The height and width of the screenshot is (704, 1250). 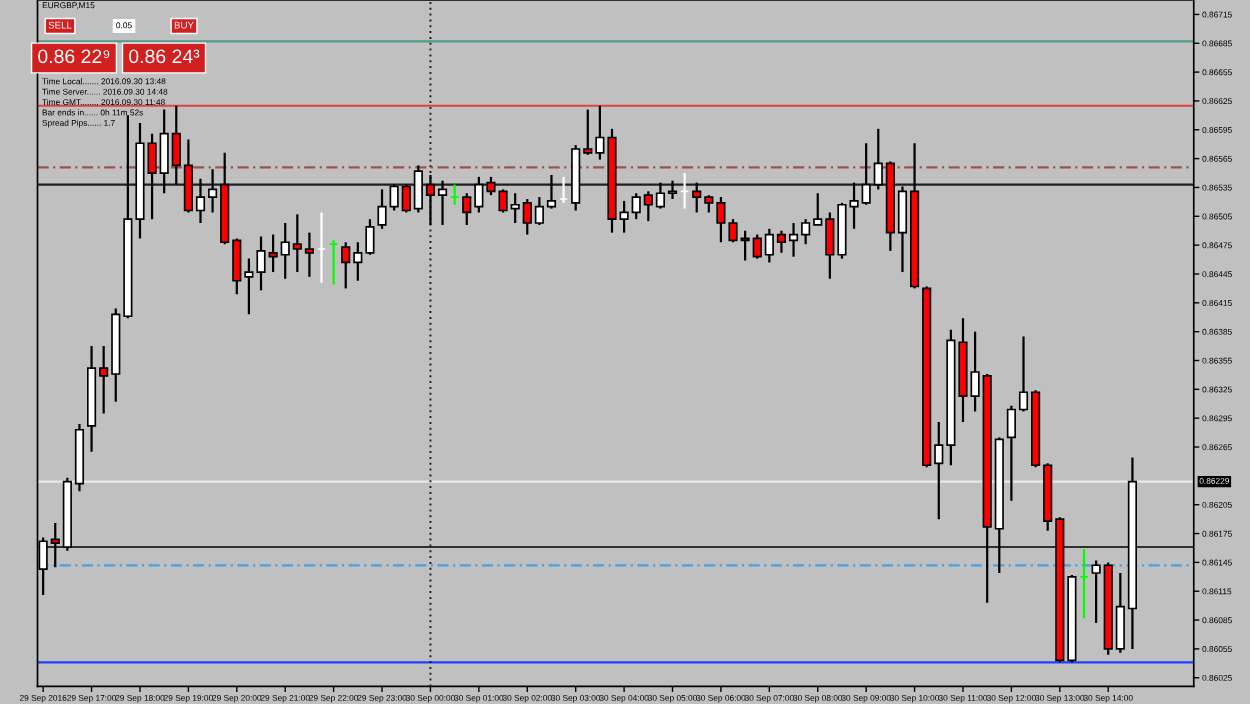 I want to click on annotation: 0.86 22⁹, so click(x=74, y=56).